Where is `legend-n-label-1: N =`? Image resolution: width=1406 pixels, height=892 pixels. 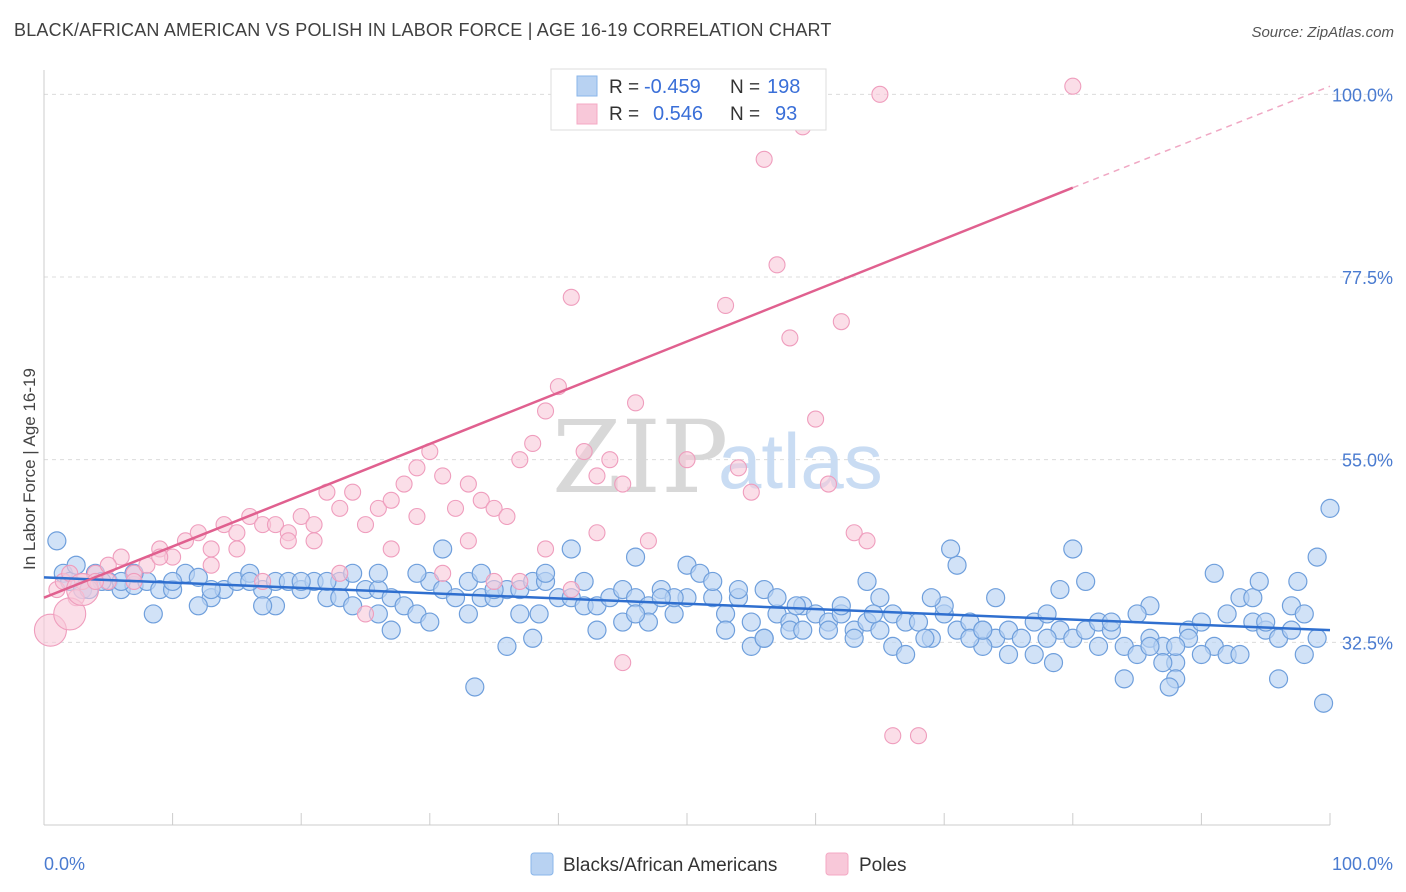
legend-n-label-1: N = is located at coordinates (745, 87).